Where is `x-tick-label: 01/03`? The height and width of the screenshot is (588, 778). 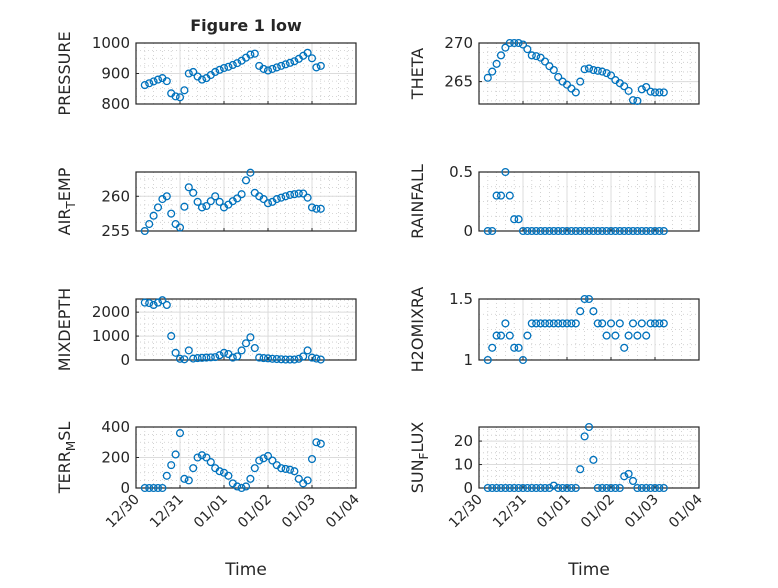 x-tick-label: 01/03 is located at coordinates (642, 512).